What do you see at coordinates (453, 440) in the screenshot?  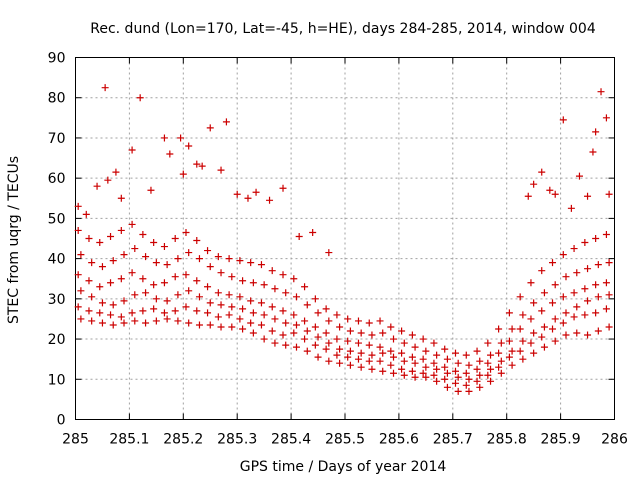 I see `x-tick-label: 285.7` at bounding box center [453, 440].